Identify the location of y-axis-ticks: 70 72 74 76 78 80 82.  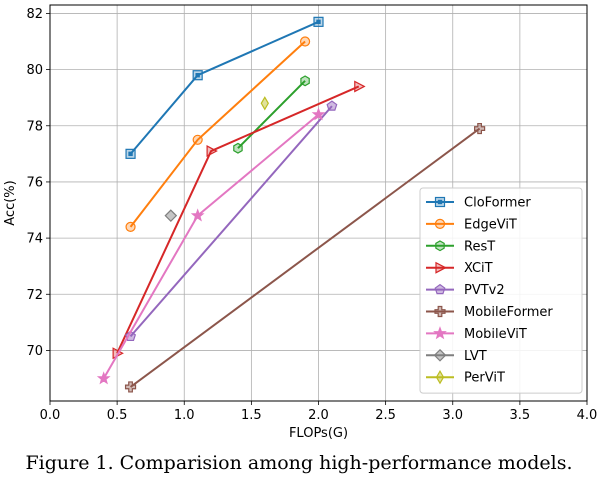
(38, 183).